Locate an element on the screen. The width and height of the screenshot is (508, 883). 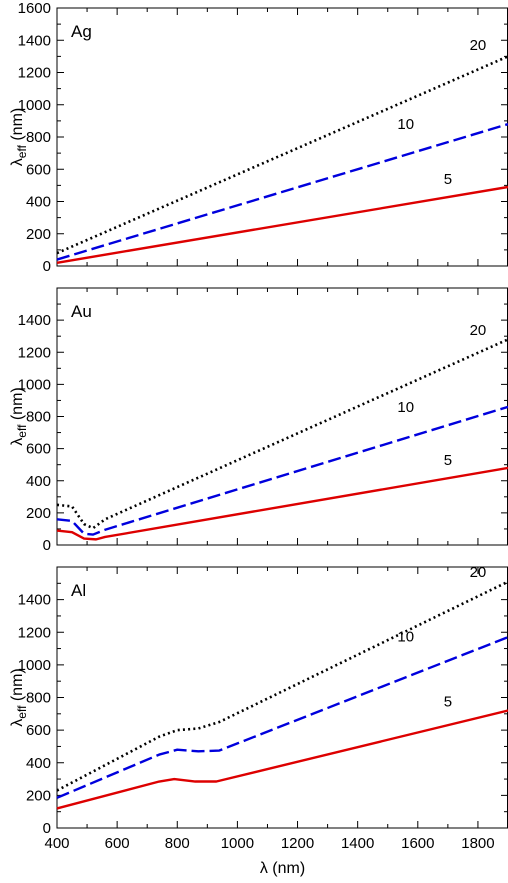
x-tick-label: 1600 is located at coordinates (417, 843).